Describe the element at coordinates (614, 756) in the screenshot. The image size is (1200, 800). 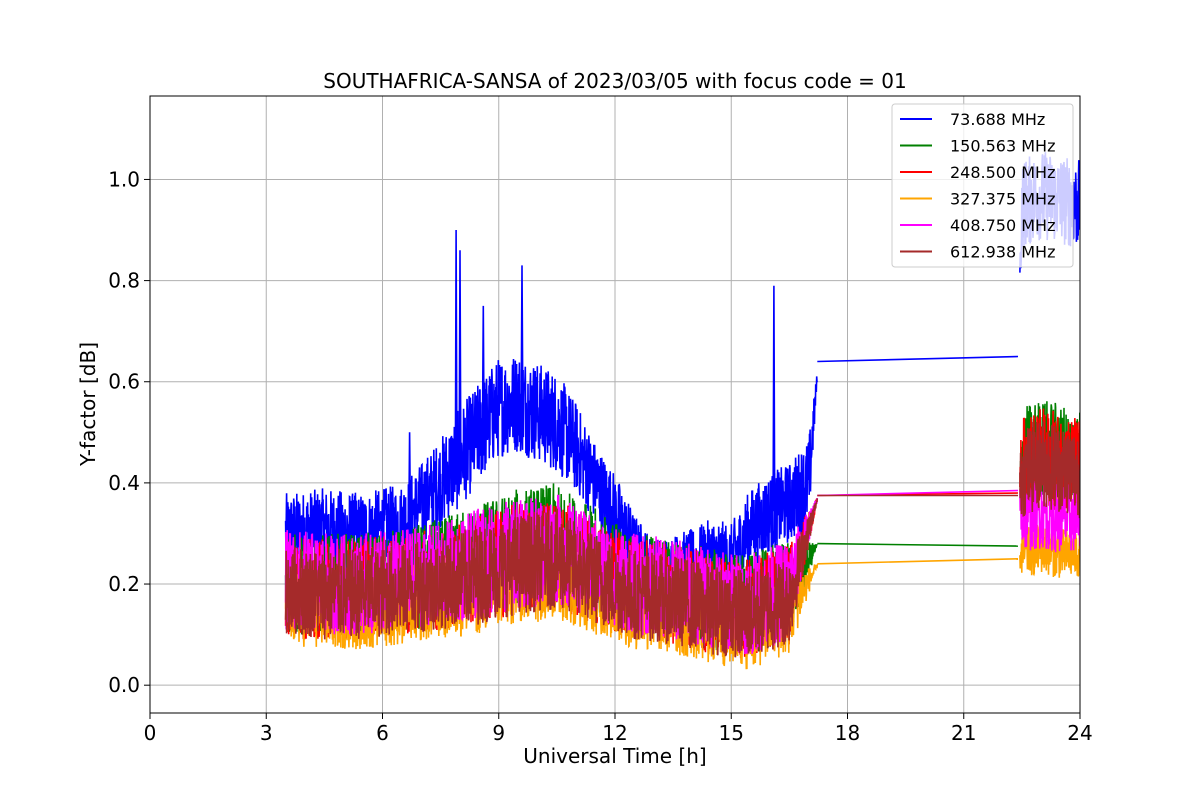
I see `x-axis-label: Universal Time [h]` at that location.